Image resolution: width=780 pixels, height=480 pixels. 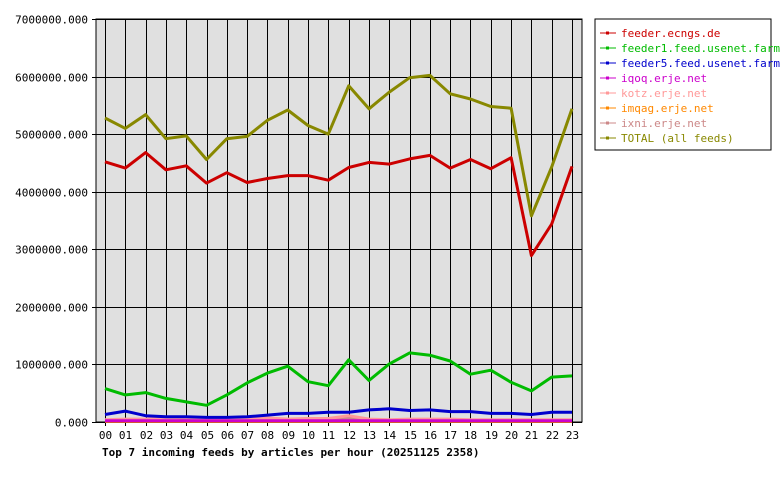 I want to click on x-tick-label: 18, so click(x=470, y=435).